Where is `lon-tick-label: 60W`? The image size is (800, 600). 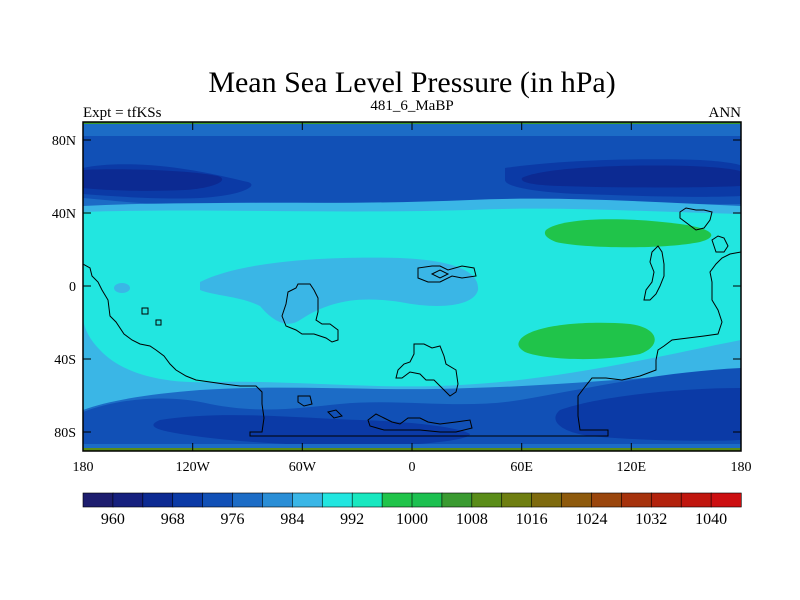 lon-tick-label: 60W is located at coordinates (303, 467).